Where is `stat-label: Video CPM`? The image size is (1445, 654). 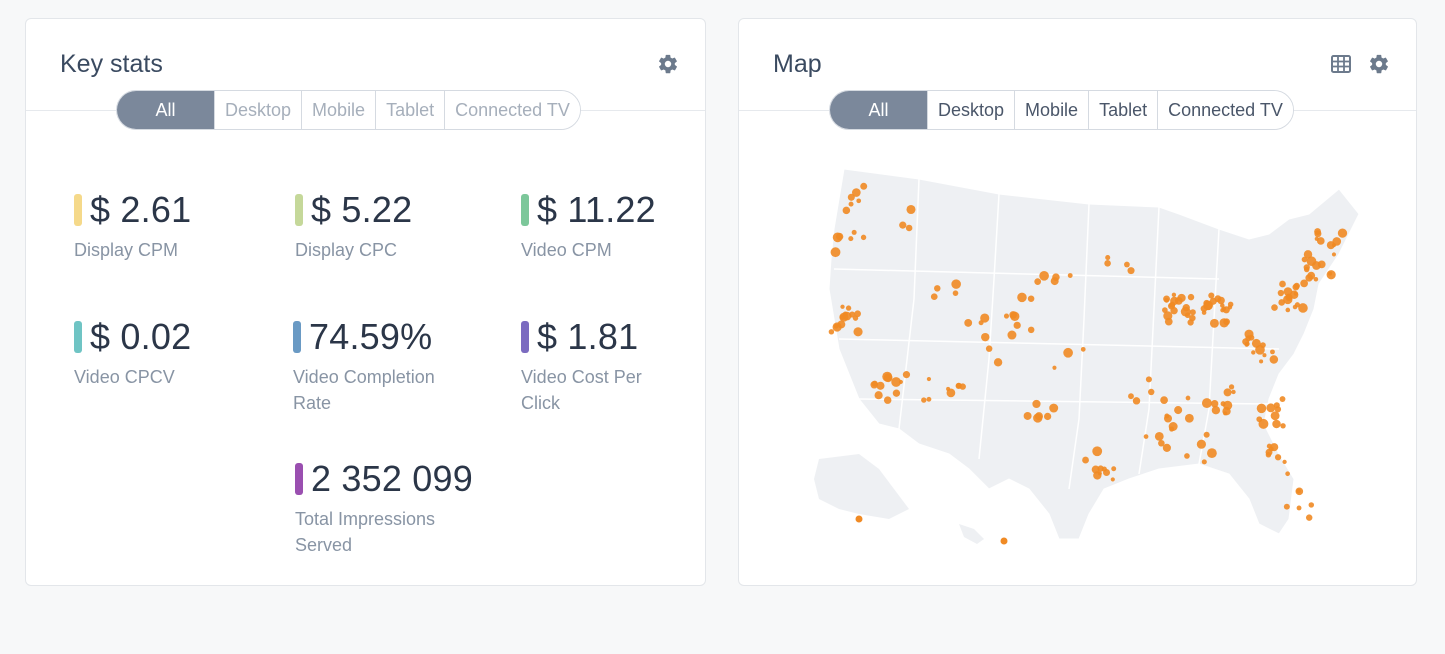
stat-label: Video CPM is located at coordinates (566, 250).